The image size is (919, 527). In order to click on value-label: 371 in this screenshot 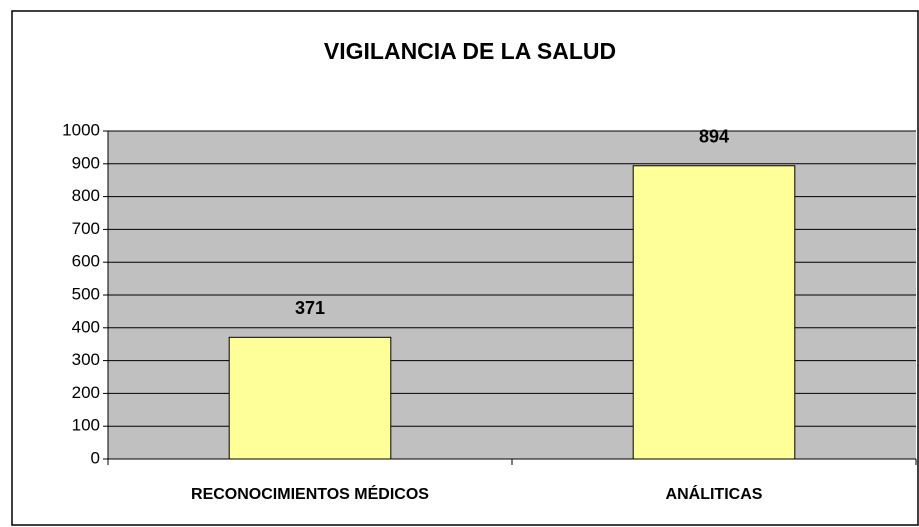, I will do `click(310, 308)`.